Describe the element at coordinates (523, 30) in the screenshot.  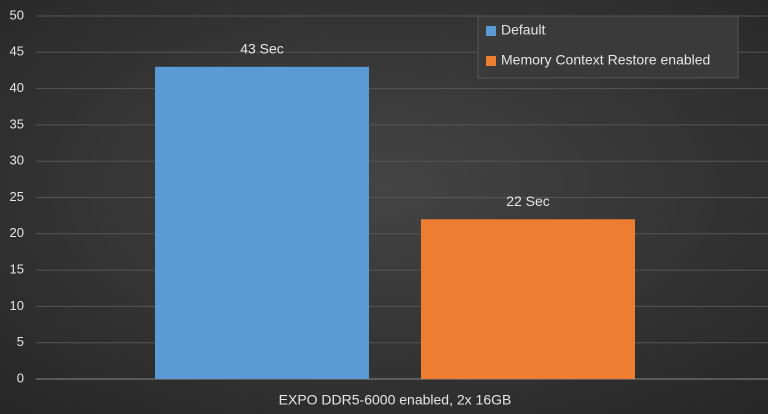
I see `legend-label: Default` at that location.